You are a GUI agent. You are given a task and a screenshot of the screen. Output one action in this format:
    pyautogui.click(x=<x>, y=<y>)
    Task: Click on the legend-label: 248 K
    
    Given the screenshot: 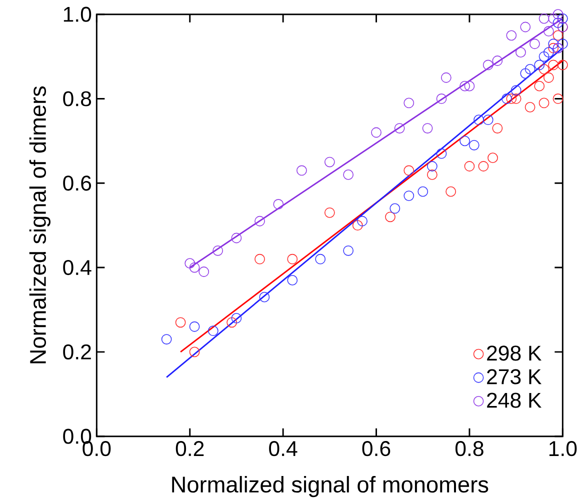 What is the action you would take?
    pyautogui.click(x=514, y=400)
    